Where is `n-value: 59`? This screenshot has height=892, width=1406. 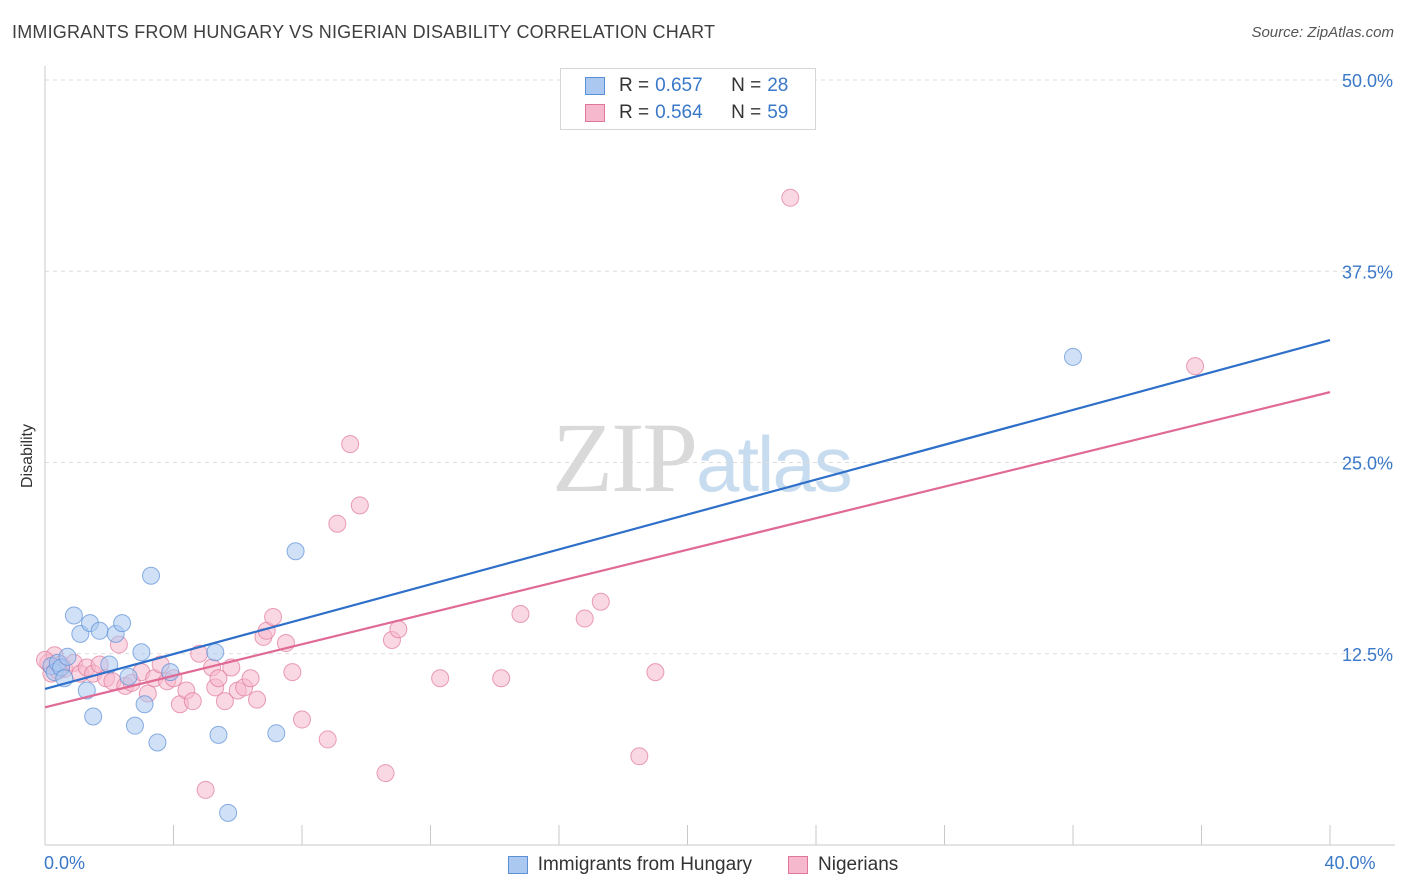
n-value: 59 is located at coordinates (778, 112).